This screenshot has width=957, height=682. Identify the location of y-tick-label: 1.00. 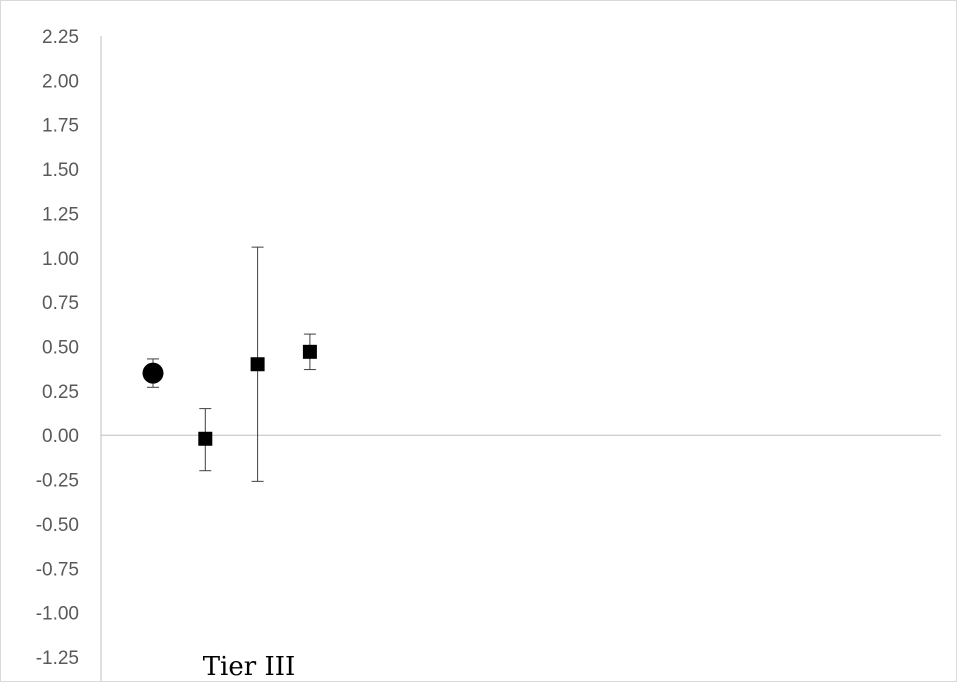
(60, 259).